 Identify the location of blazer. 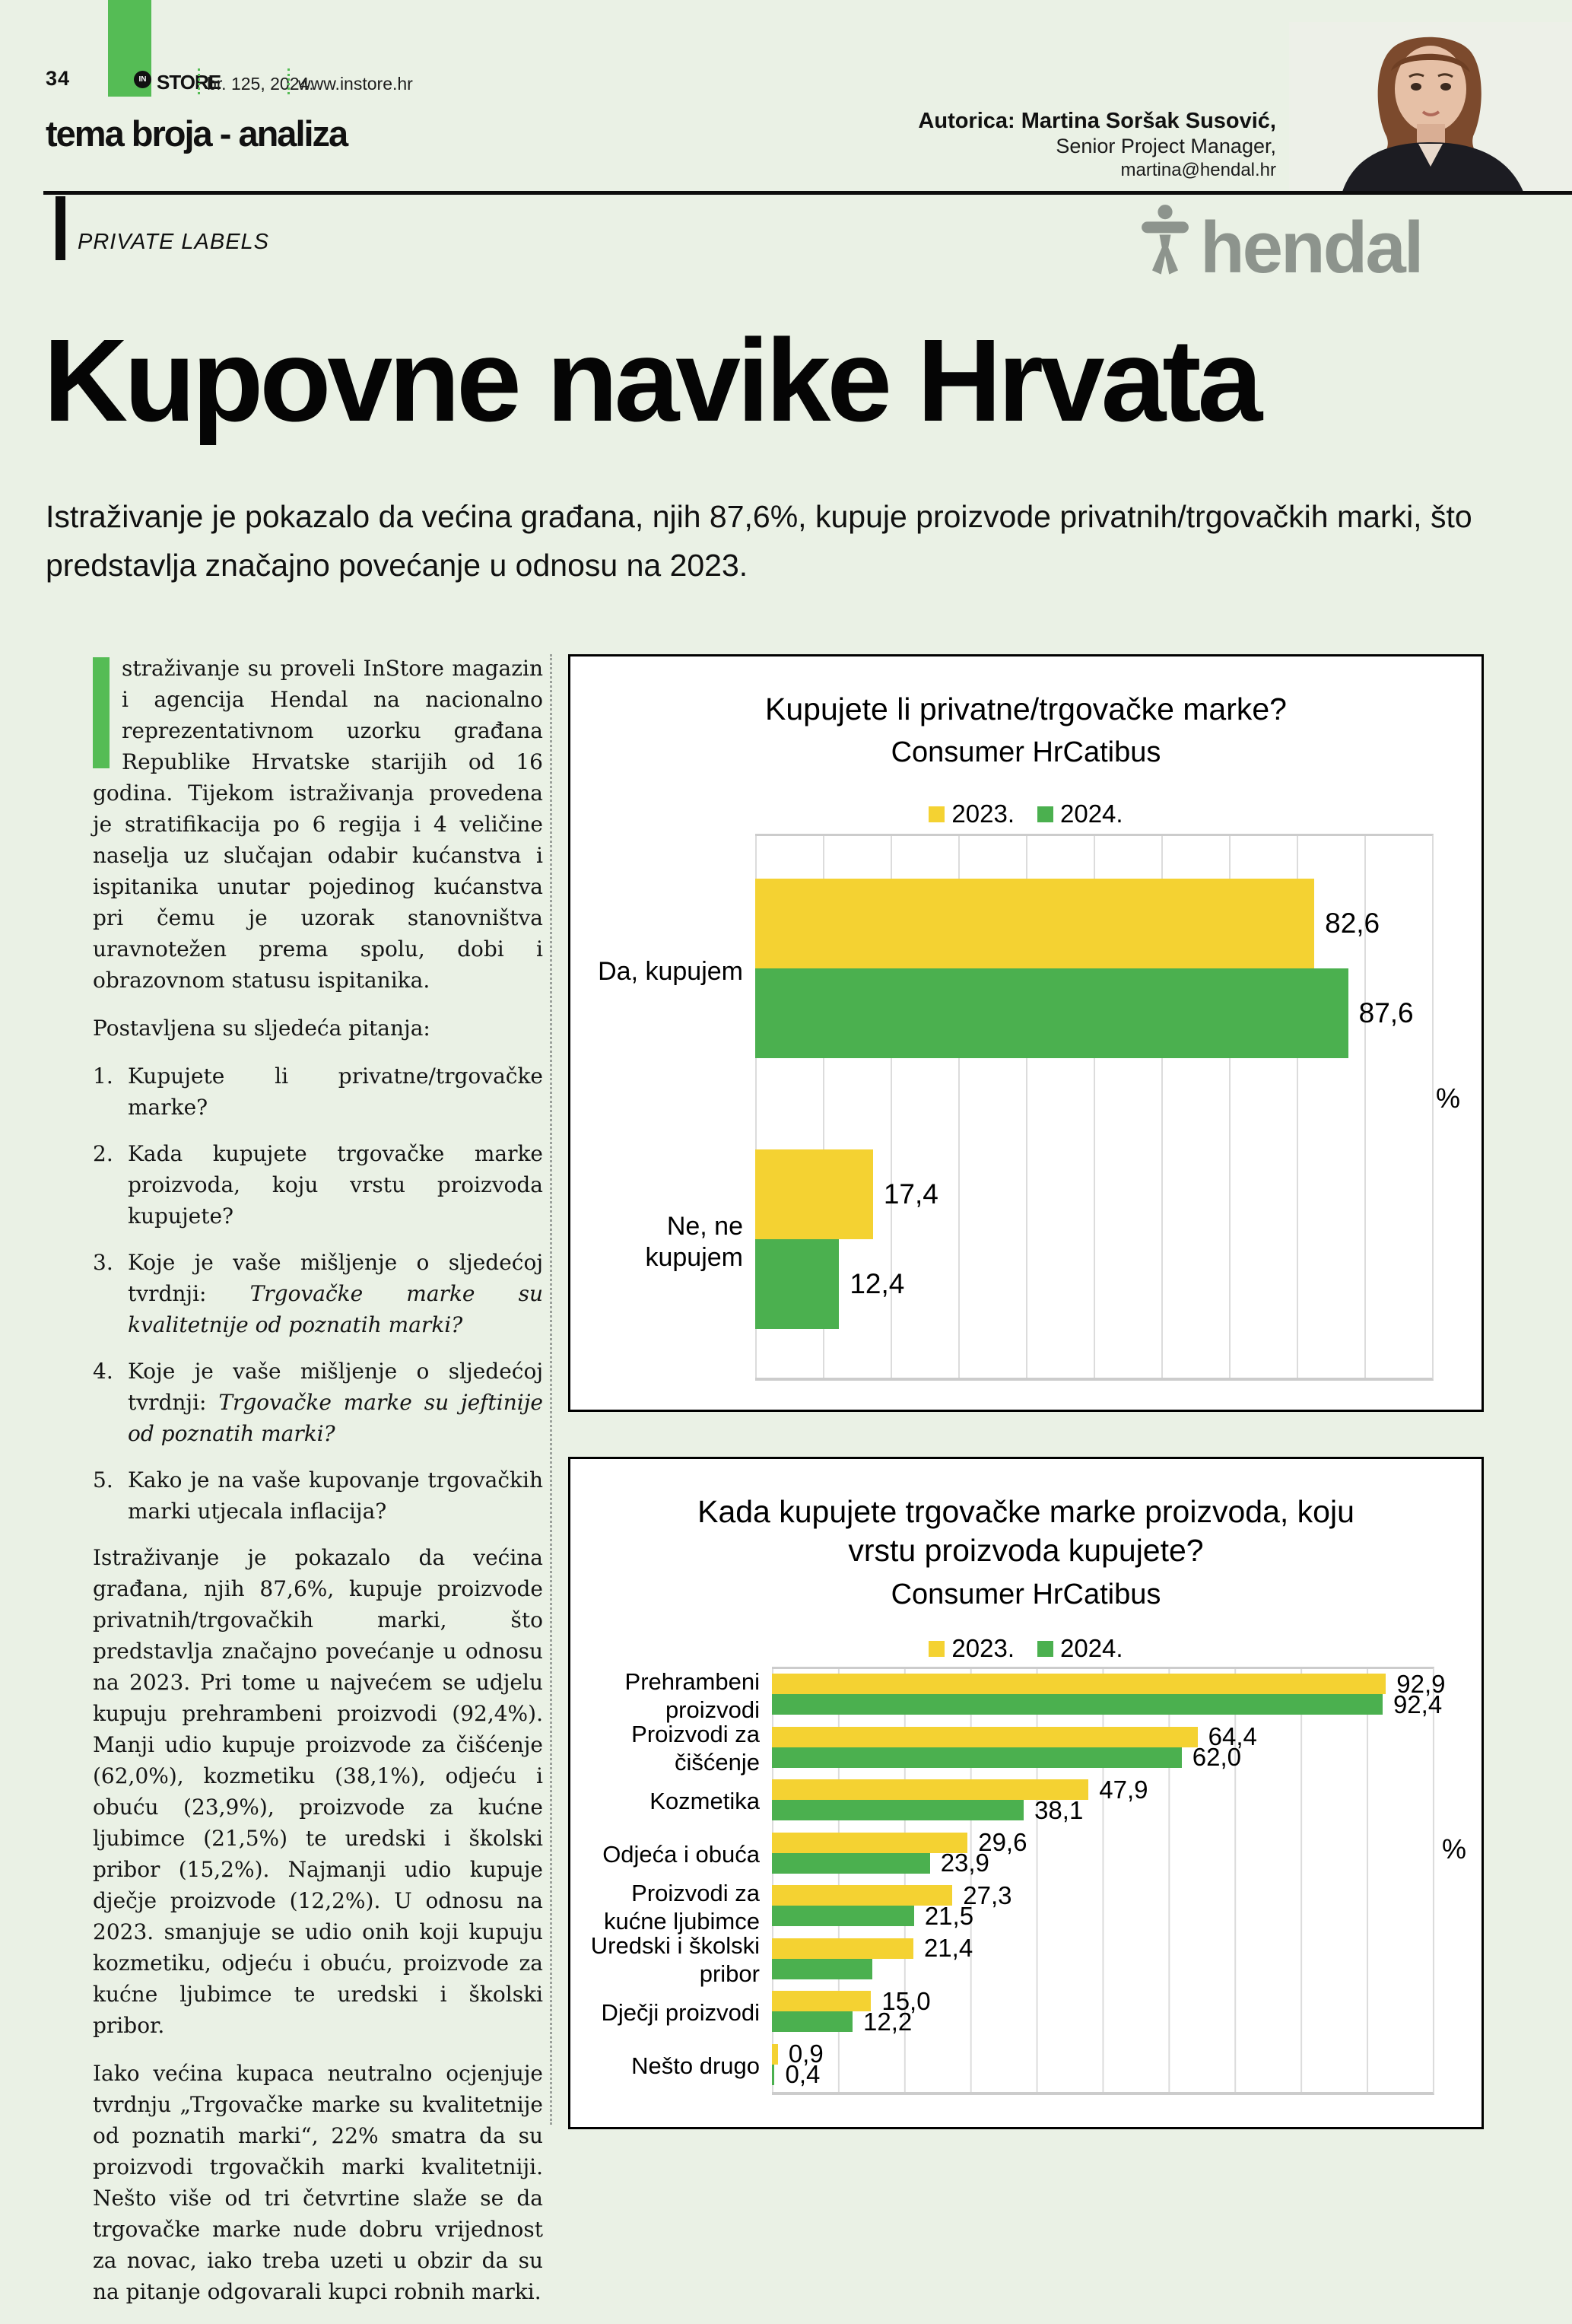
(1432, 167).